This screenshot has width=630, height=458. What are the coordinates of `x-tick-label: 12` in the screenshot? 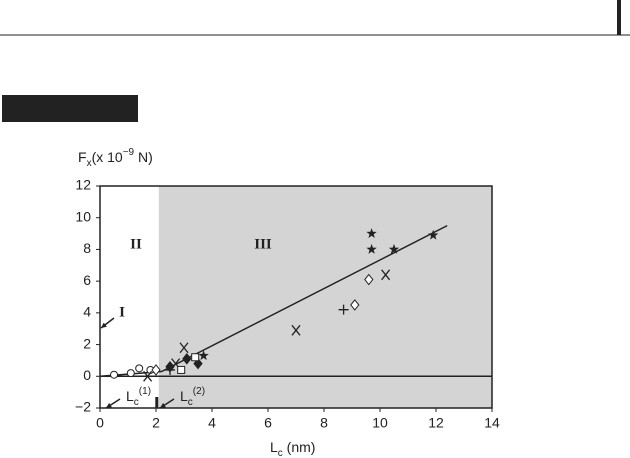 It's located at (436, 423).